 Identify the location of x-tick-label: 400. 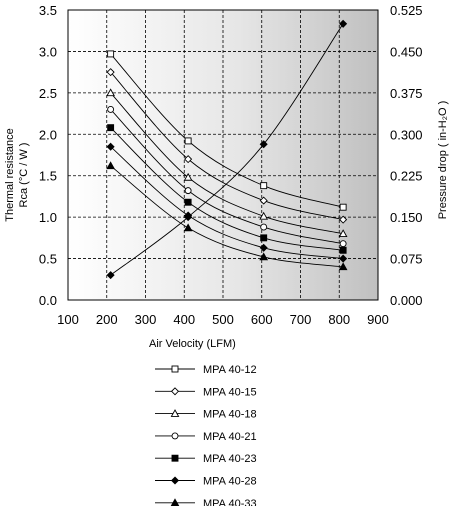
(184, 319).